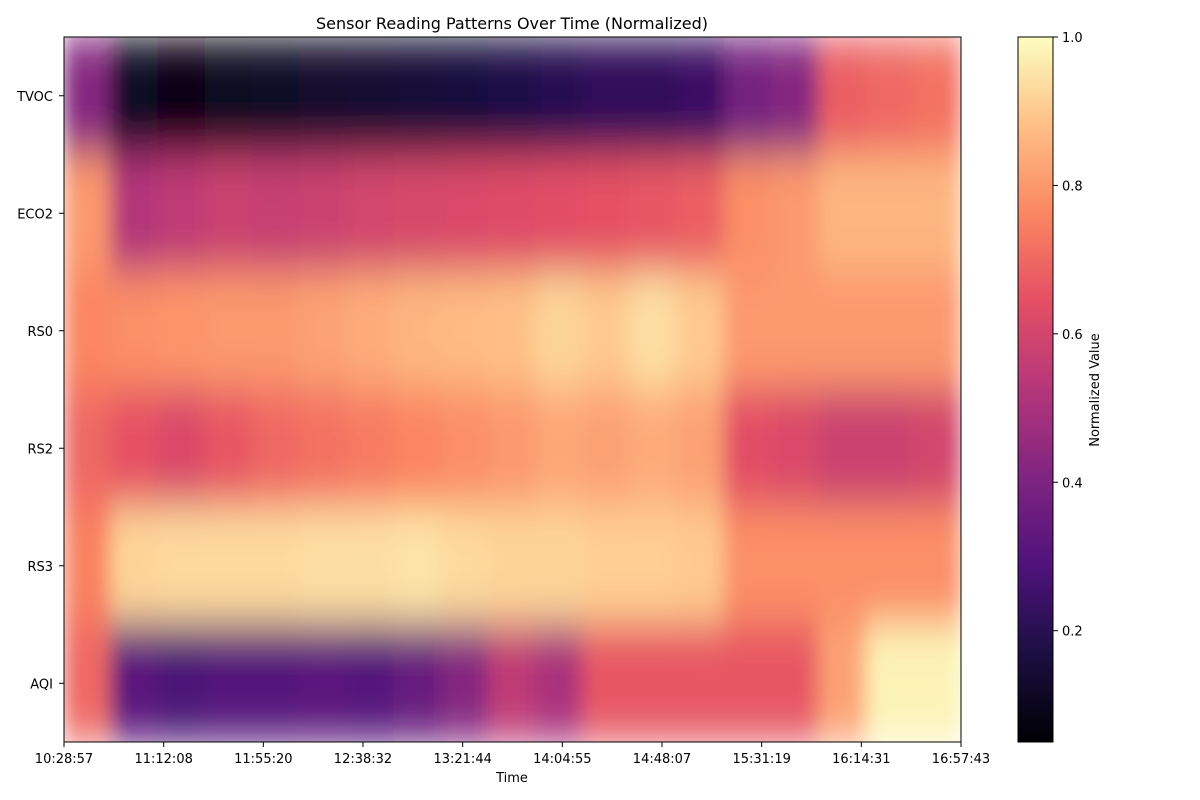 This screenshot has height=800, width=1200. Describe the element at coordinates (64, 759) in the screenshot. I see `x-tick-label: 10:28:57` at that location.